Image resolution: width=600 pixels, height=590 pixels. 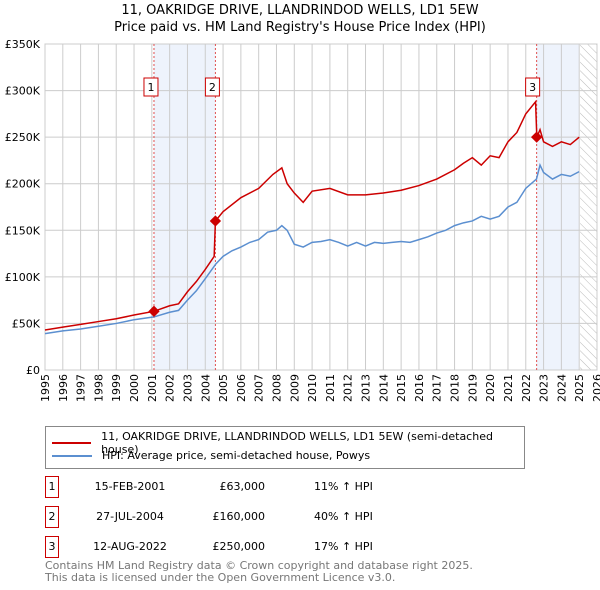 I want to click on sale-date: 12-AUG-2022, so click(x=130, y=546).